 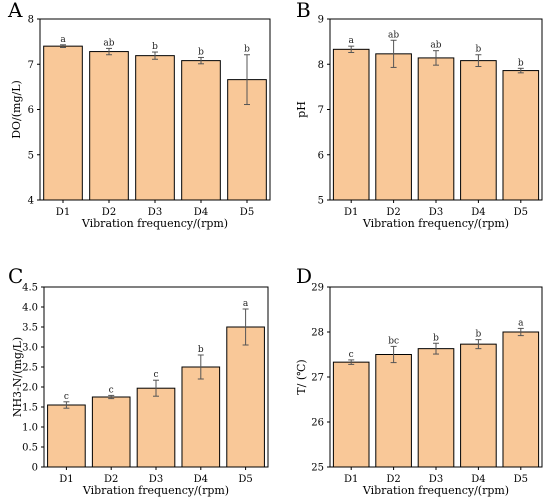 I want to click on y-tick-label: 28, so click(x=317, y=333).